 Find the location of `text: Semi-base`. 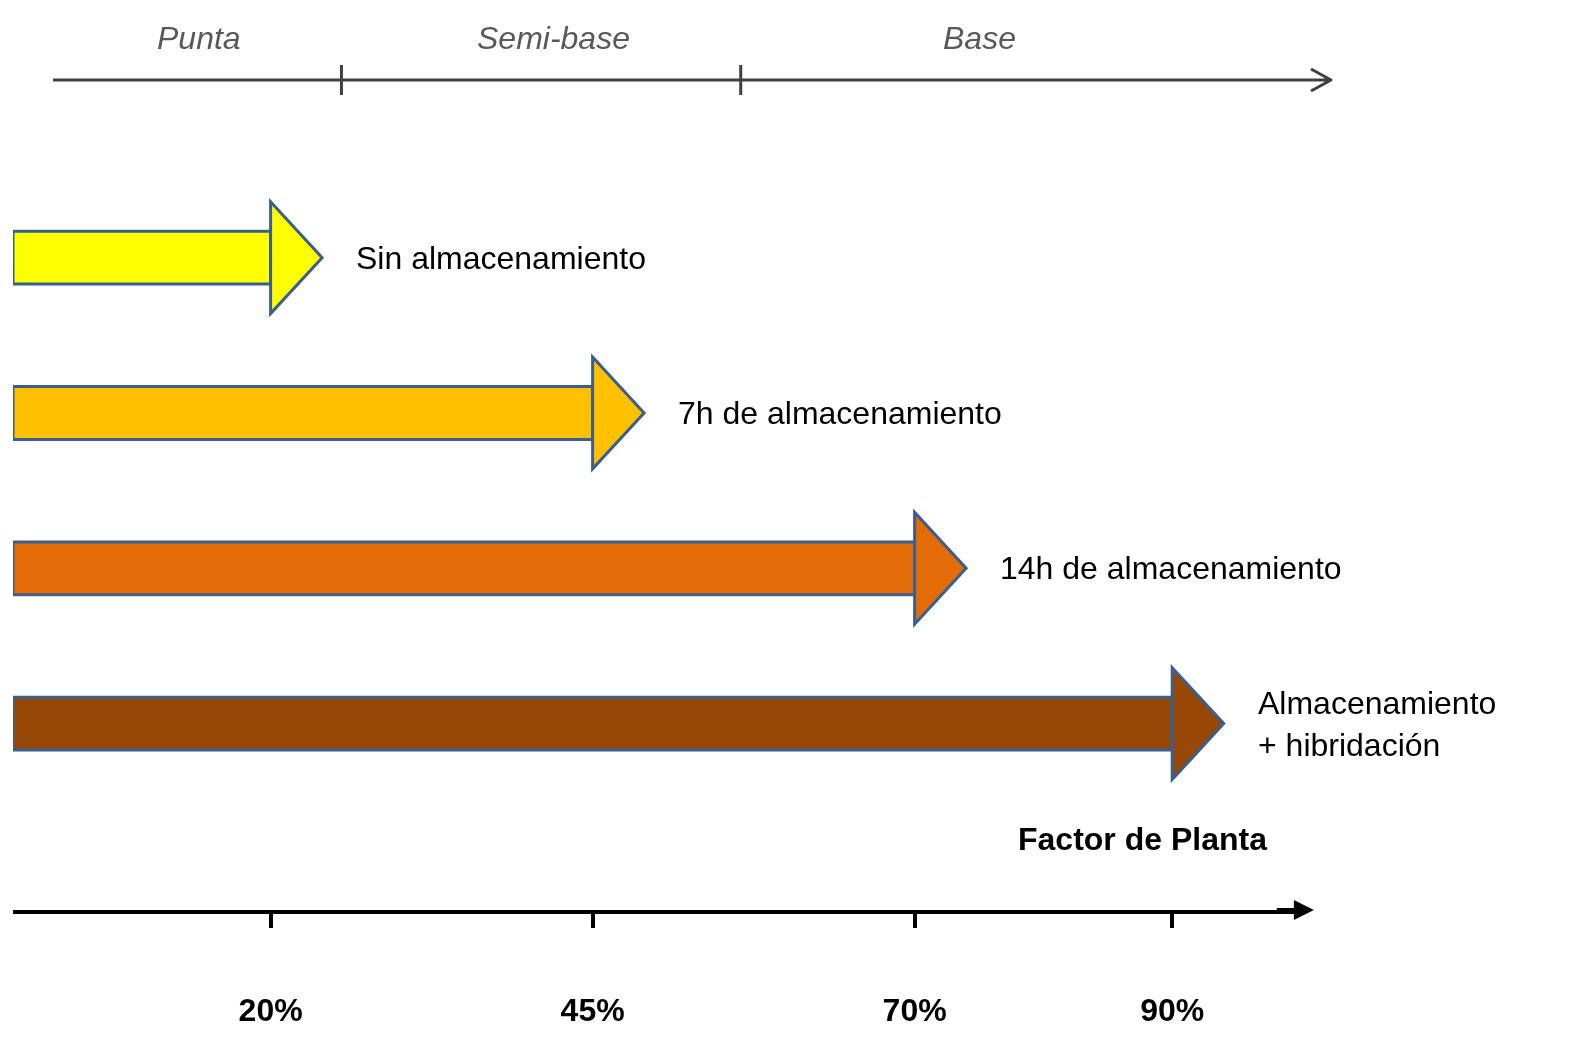

text: Semi-base is located at coordinates (553, 38).